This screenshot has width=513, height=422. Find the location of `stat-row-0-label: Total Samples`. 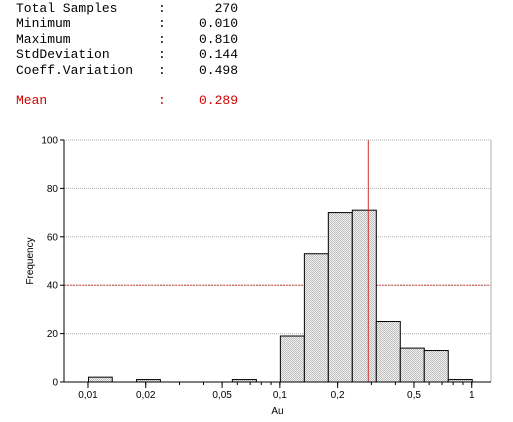

stat-row-0-label: Total Samples is located at coordinates (67, 8).